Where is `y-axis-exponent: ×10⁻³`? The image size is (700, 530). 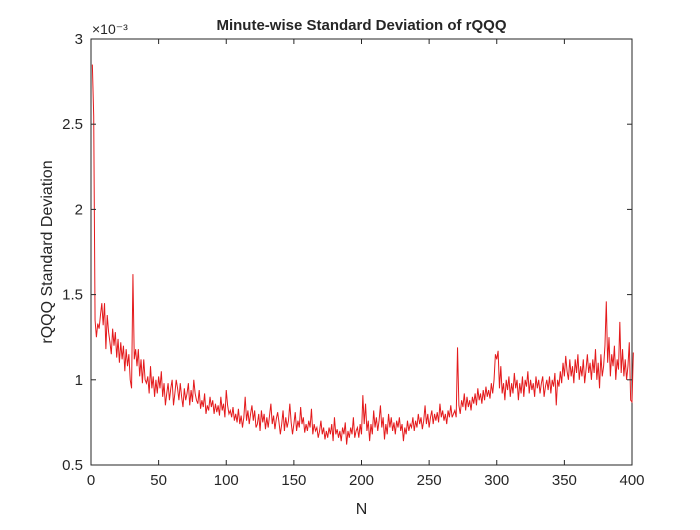
y-axis-exponent: ×10⁻³ is located at coordinates (110, 29).